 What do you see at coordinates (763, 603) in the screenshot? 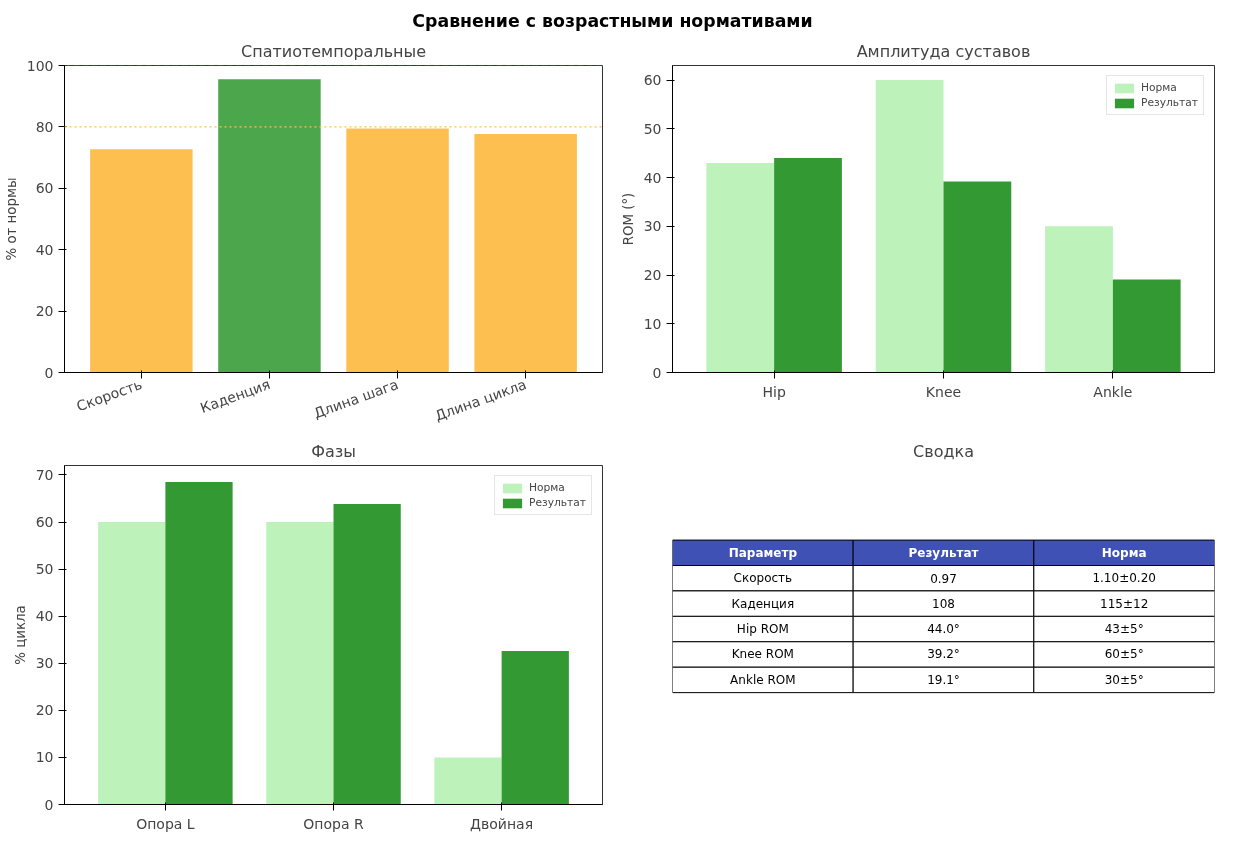
I see `text: Каденция` at bounding box center [763, 603].